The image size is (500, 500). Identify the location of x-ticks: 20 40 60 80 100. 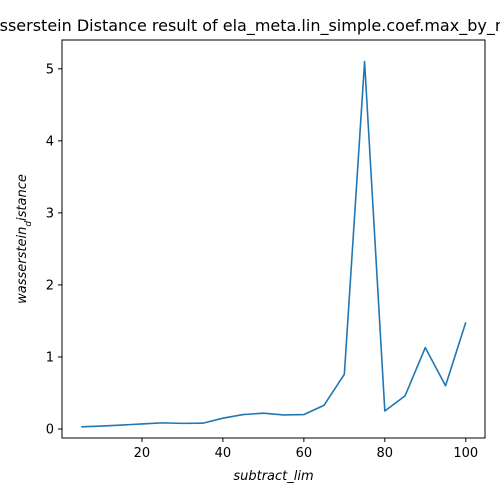
(306, 449).